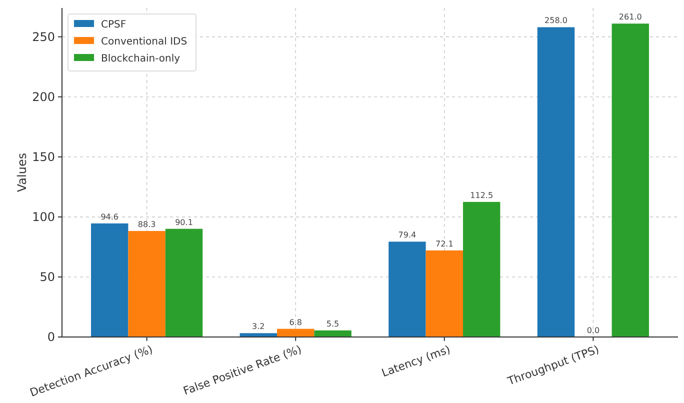 The width and height of the screenshot is (684, 403). I want to click on data-label: 90.1, so click(184, 222).